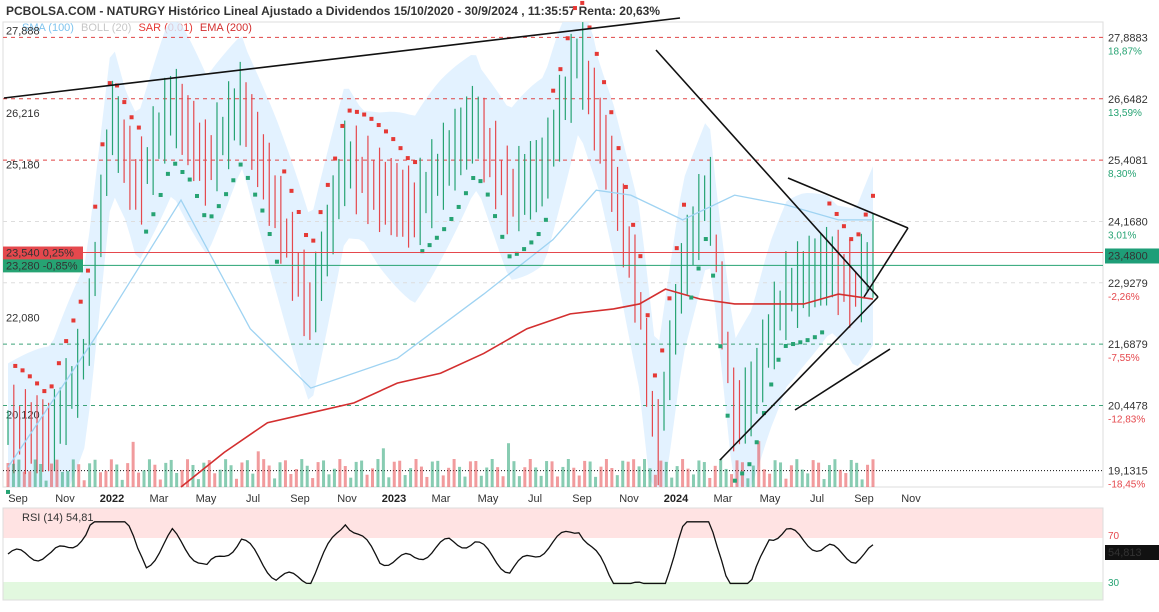  What do you see at coordinates (253, 499) in the screenshot?
I see `x-axis-label: Jul` at bounding box center [253, 499].